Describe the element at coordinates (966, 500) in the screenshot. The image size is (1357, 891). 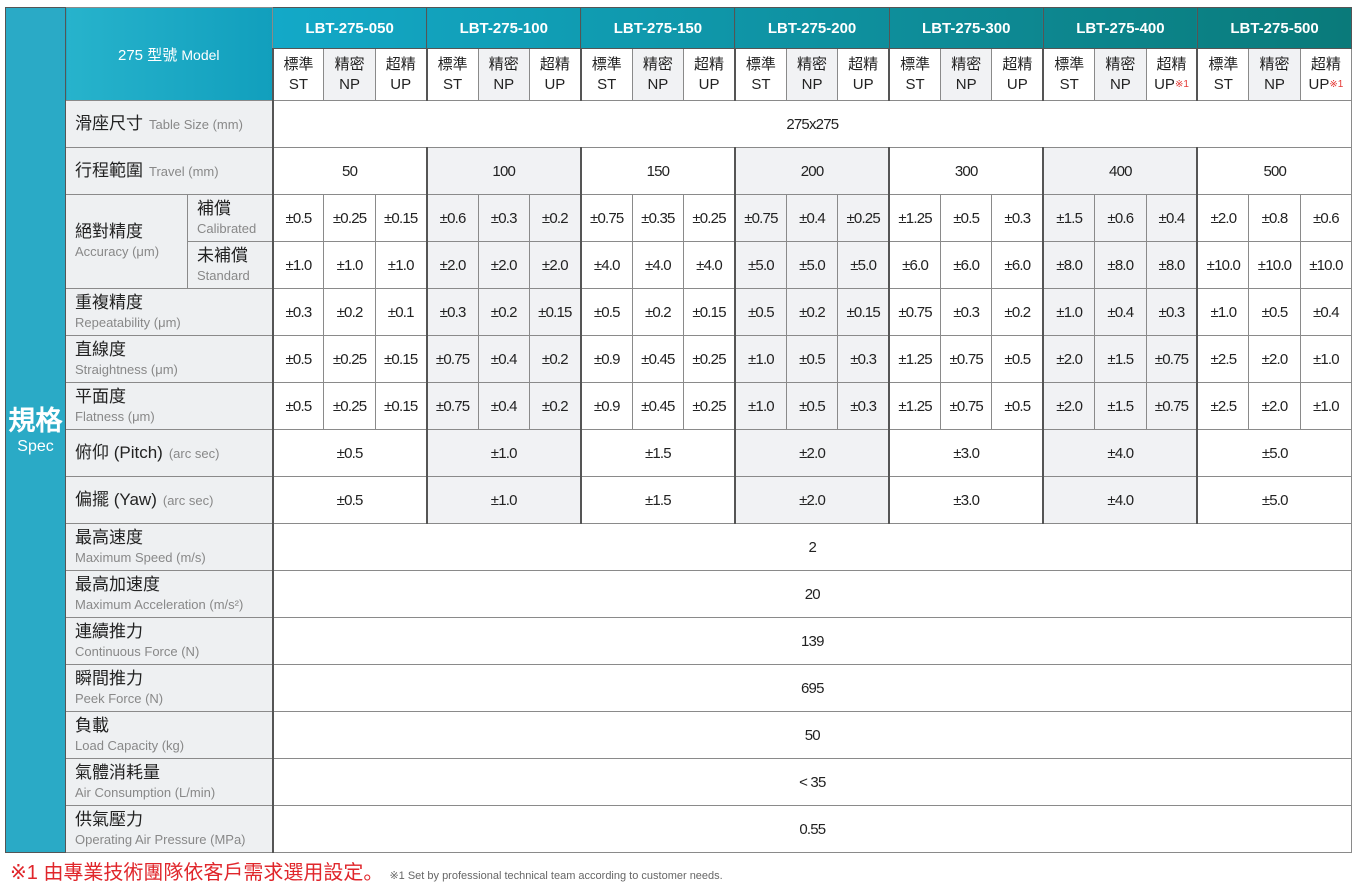
I see `yaw-value: ±3.0` at that location.